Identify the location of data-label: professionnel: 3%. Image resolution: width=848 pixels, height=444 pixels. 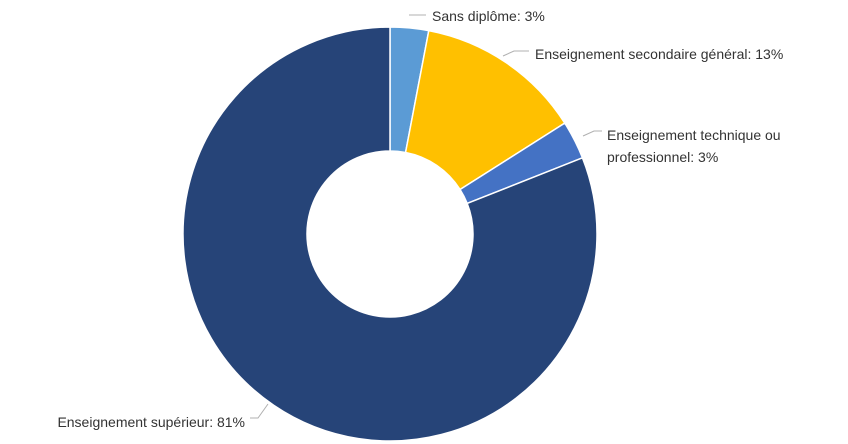
(662, 157).